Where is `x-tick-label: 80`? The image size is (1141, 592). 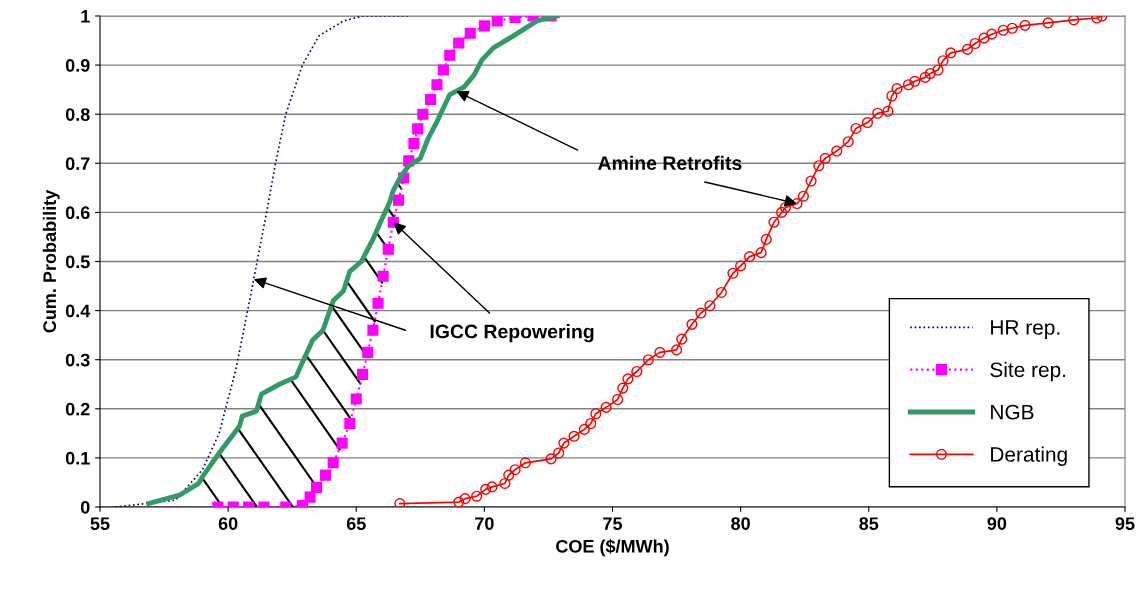
x-tick-label: 80 is located at coordinates (740, 523).